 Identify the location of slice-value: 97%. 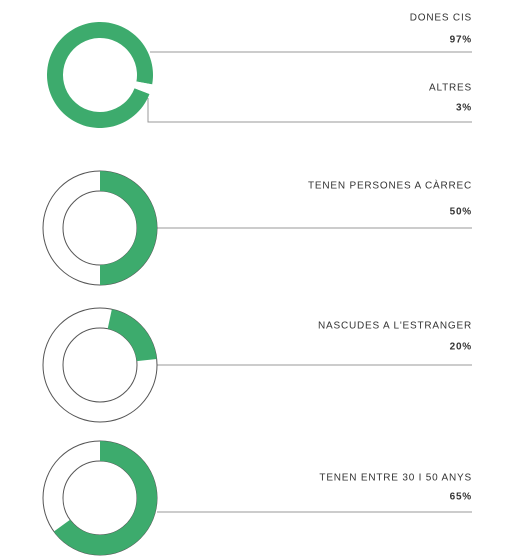
(461, 40).